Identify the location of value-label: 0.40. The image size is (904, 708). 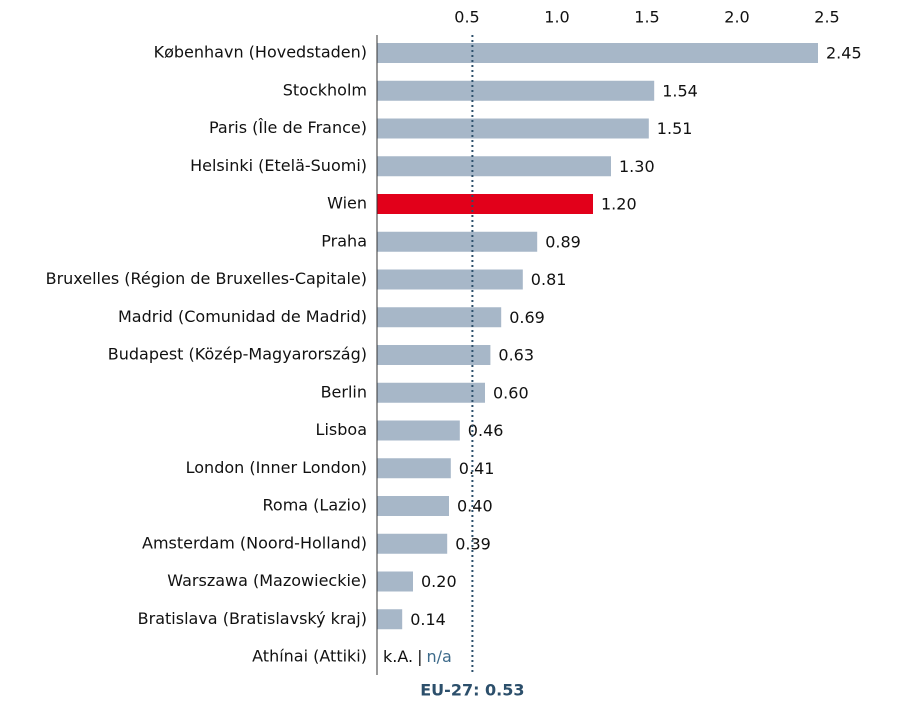
(475, 506).